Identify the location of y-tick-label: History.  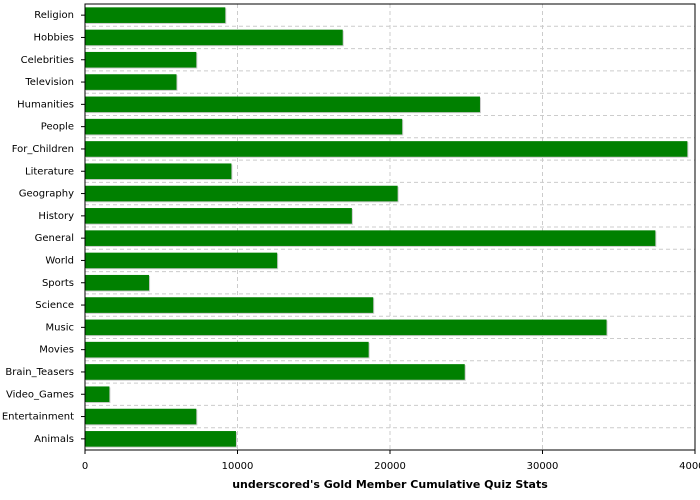
(56, 216).